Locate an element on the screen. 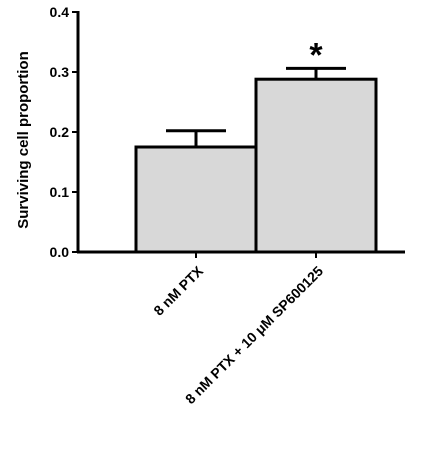  y-tick-label: 0.2 is located at coordinates (60, 132).